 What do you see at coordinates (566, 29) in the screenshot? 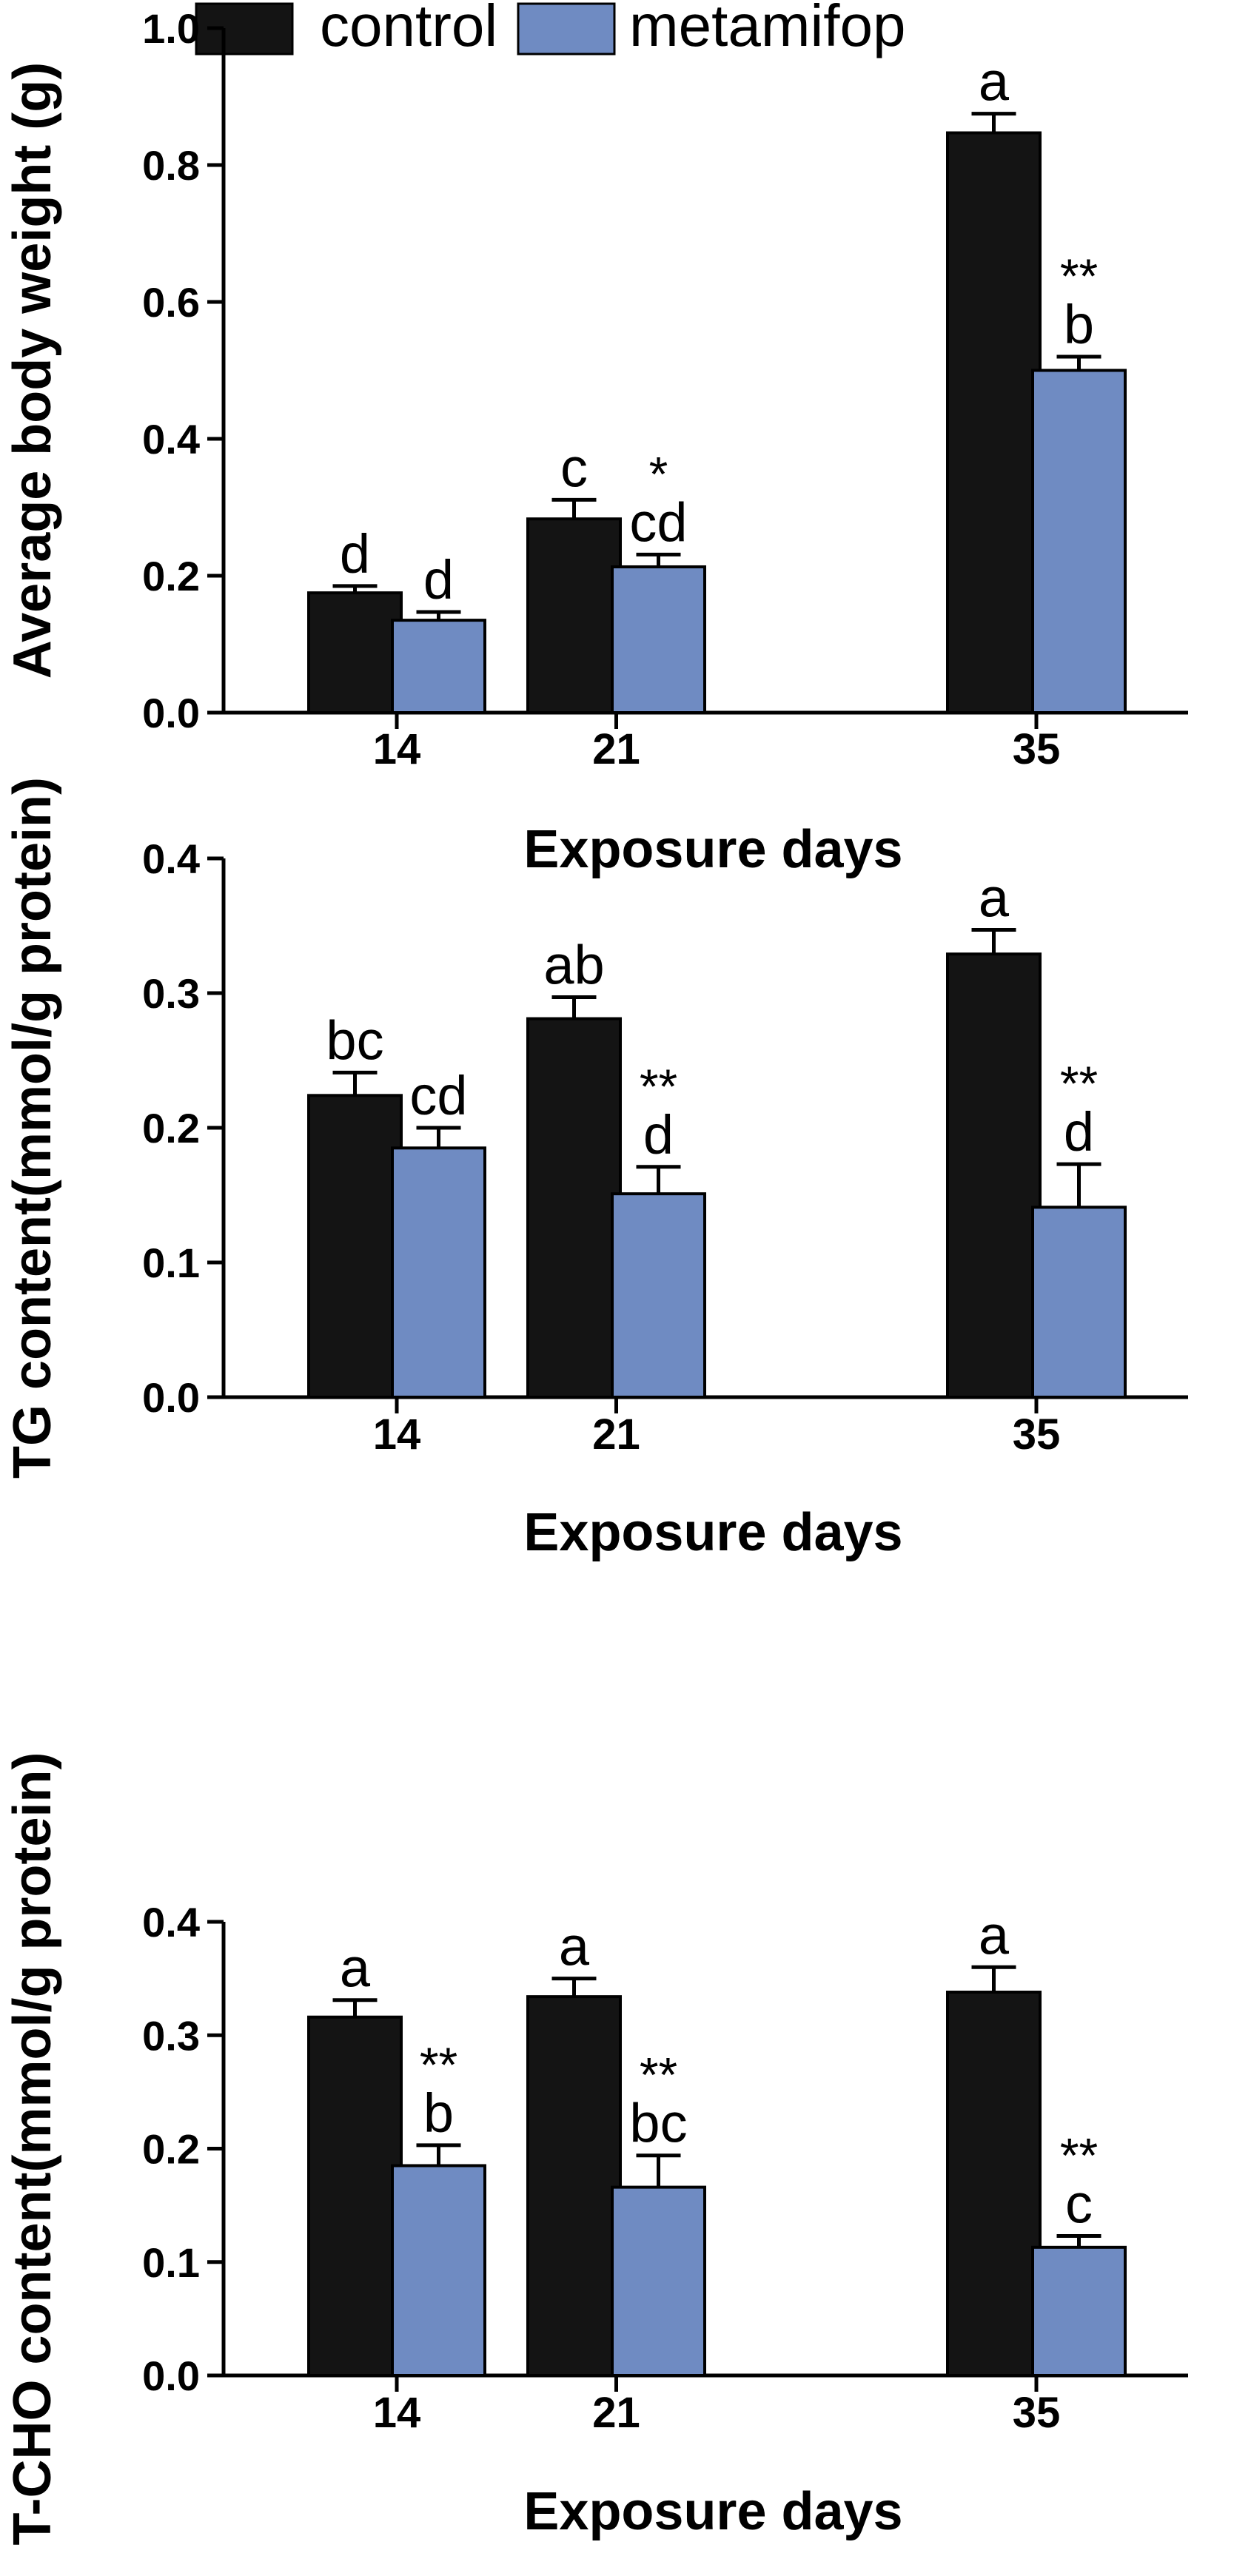
I see `legend-swatch-metamifop` at bounding box center [566, 29].